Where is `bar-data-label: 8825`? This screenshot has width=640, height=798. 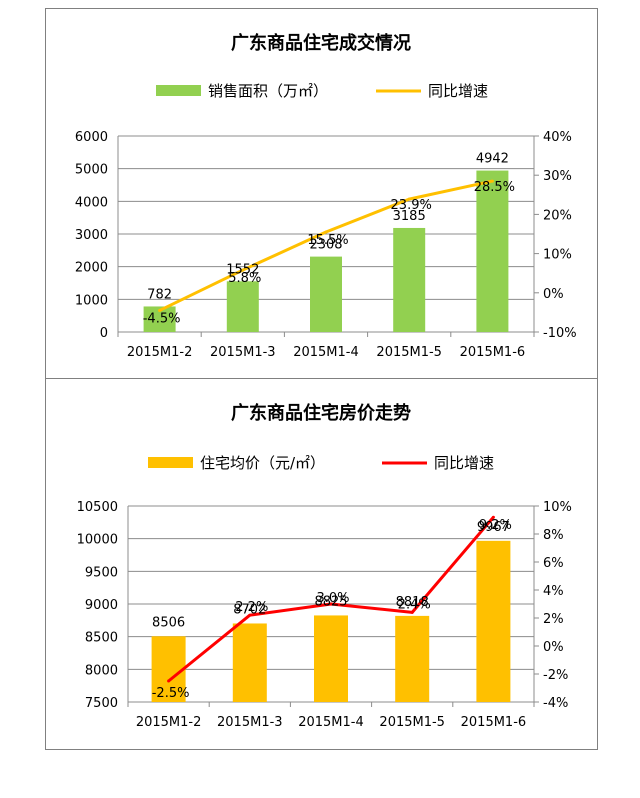 bar-data-label: 8825 is located at coordinates (330, 601).